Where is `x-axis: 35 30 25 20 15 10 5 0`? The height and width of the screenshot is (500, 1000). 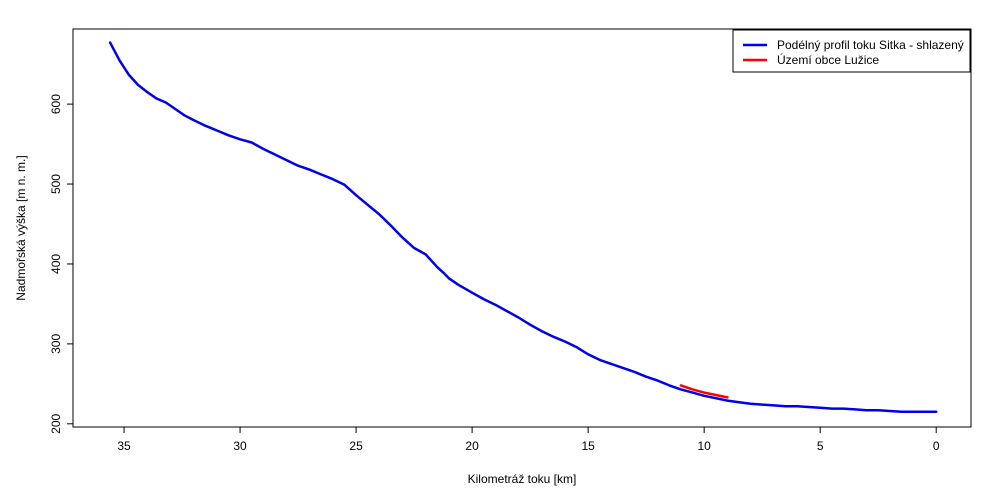
x-axis: 35 30 25 20 15 10 5 0 is located at coordinates (528, 440).